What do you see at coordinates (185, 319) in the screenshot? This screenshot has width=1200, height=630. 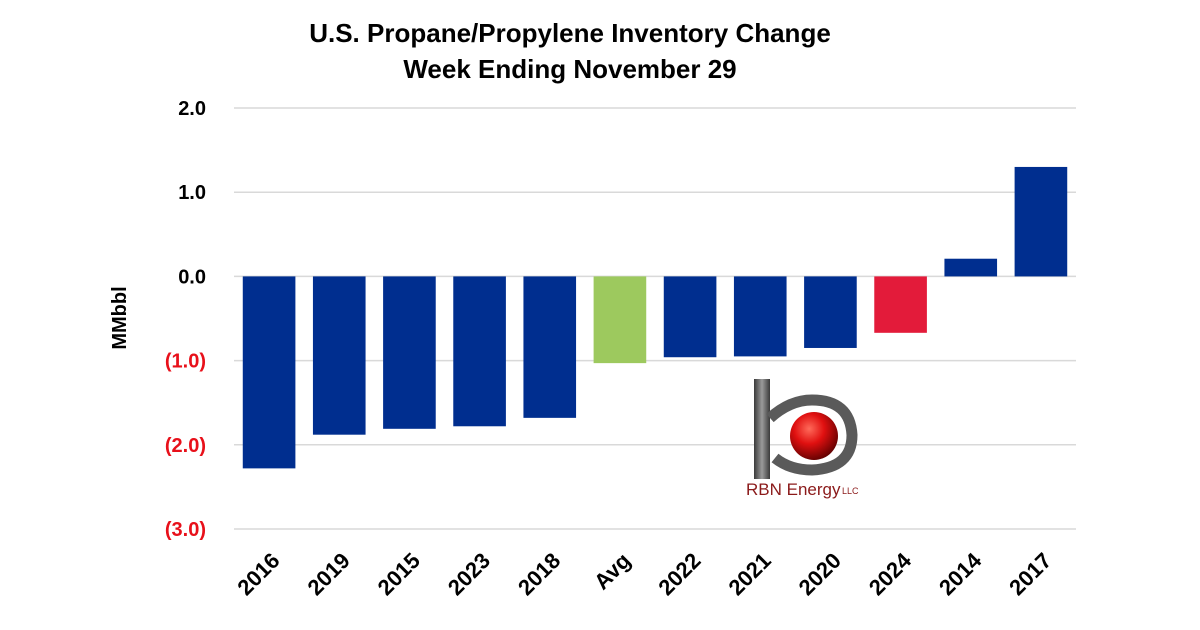 I see `y-axis-ticks: 2.0 1.0 0.0 (1.0) (2.0) (3.0)` at bounding box center [185, 319].